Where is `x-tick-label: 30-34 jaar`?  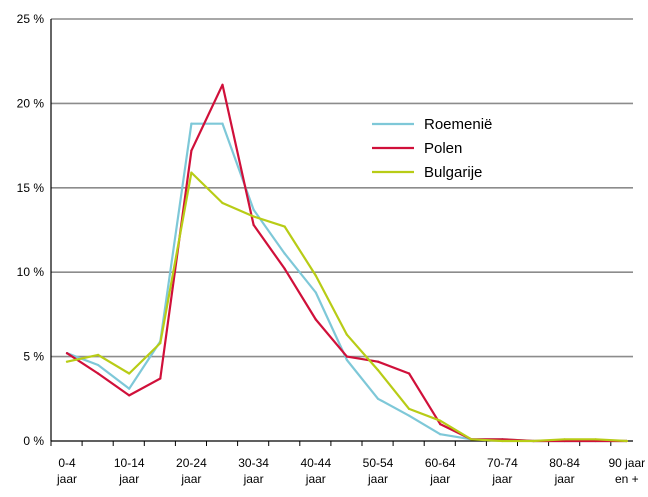 x-tick-label: 30-34 jaar is located at coordinates (253, 471).